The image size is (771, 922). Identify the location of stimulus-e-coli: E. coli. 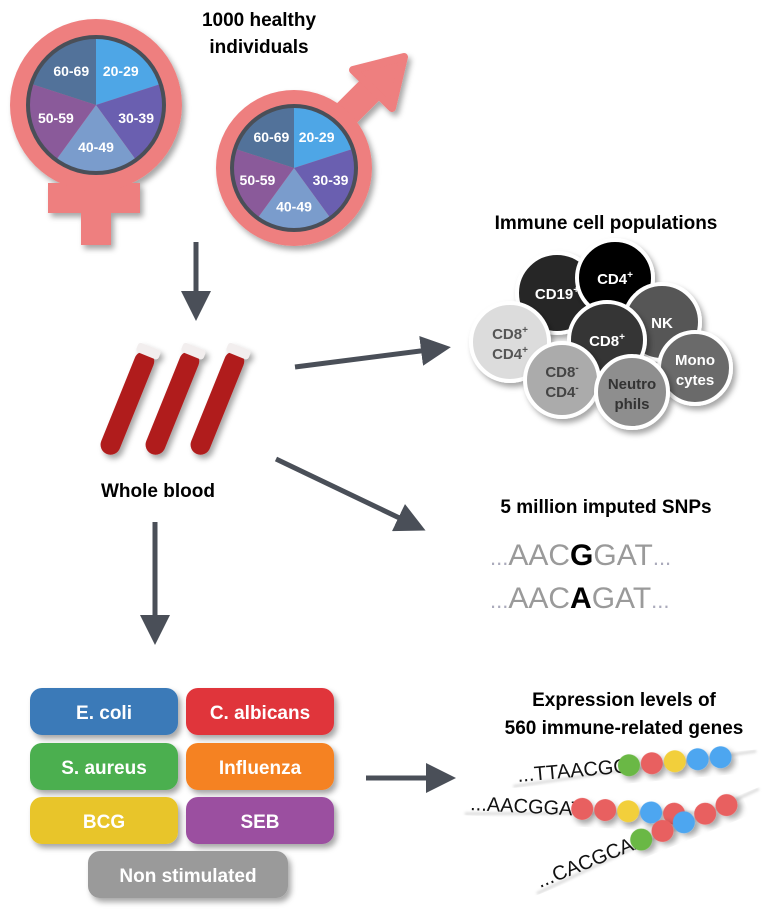
(104, 711).